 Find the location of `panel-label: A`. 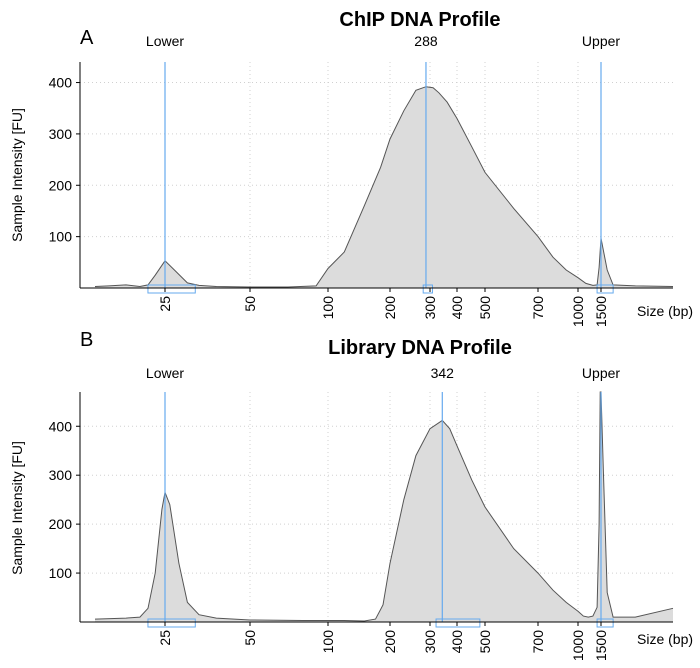

panel-label: A is located at coordinates (87, 38).